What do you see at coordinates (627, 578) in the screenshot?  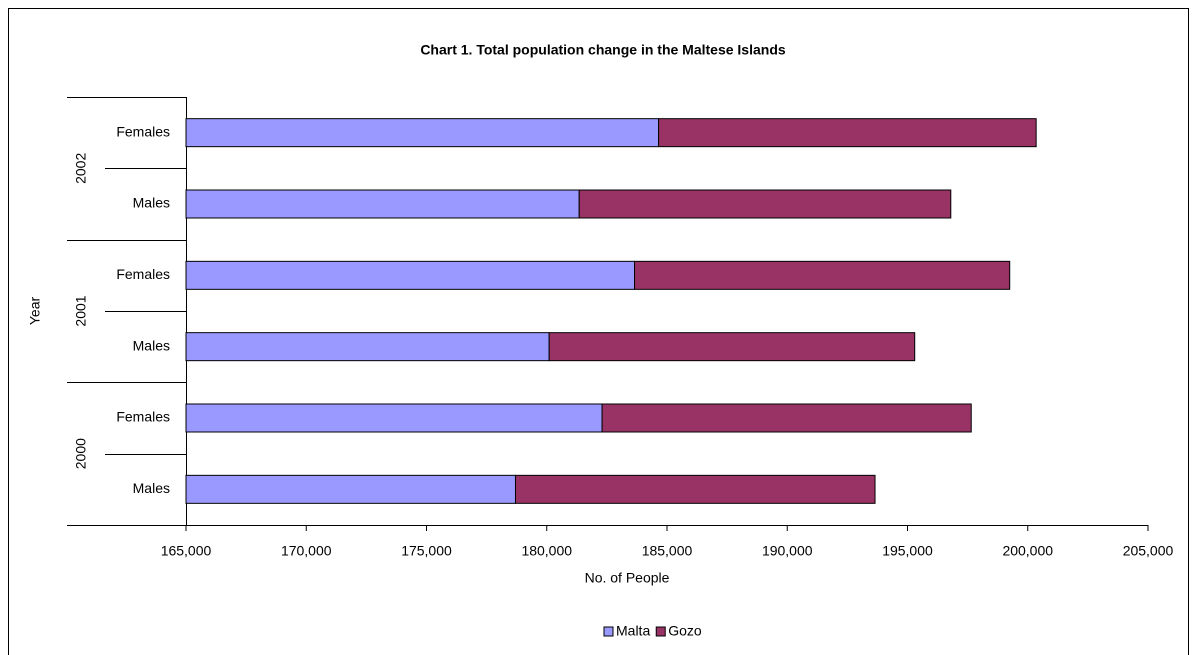 I see `x-axis-label: No. of People` at bounding box center [627, 578].